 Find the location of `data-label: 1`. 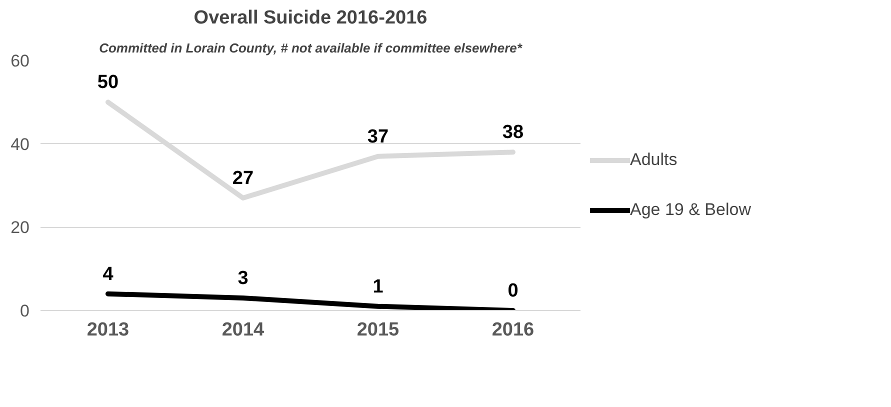

data-label: 1 is located at coordinates (378, 287).